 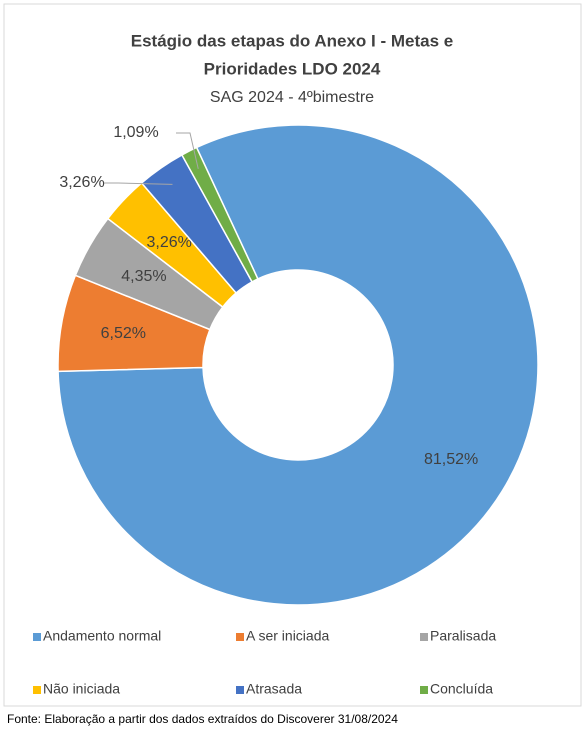 I want to click on data-label: 81,52%, so click(x=451, y=459).